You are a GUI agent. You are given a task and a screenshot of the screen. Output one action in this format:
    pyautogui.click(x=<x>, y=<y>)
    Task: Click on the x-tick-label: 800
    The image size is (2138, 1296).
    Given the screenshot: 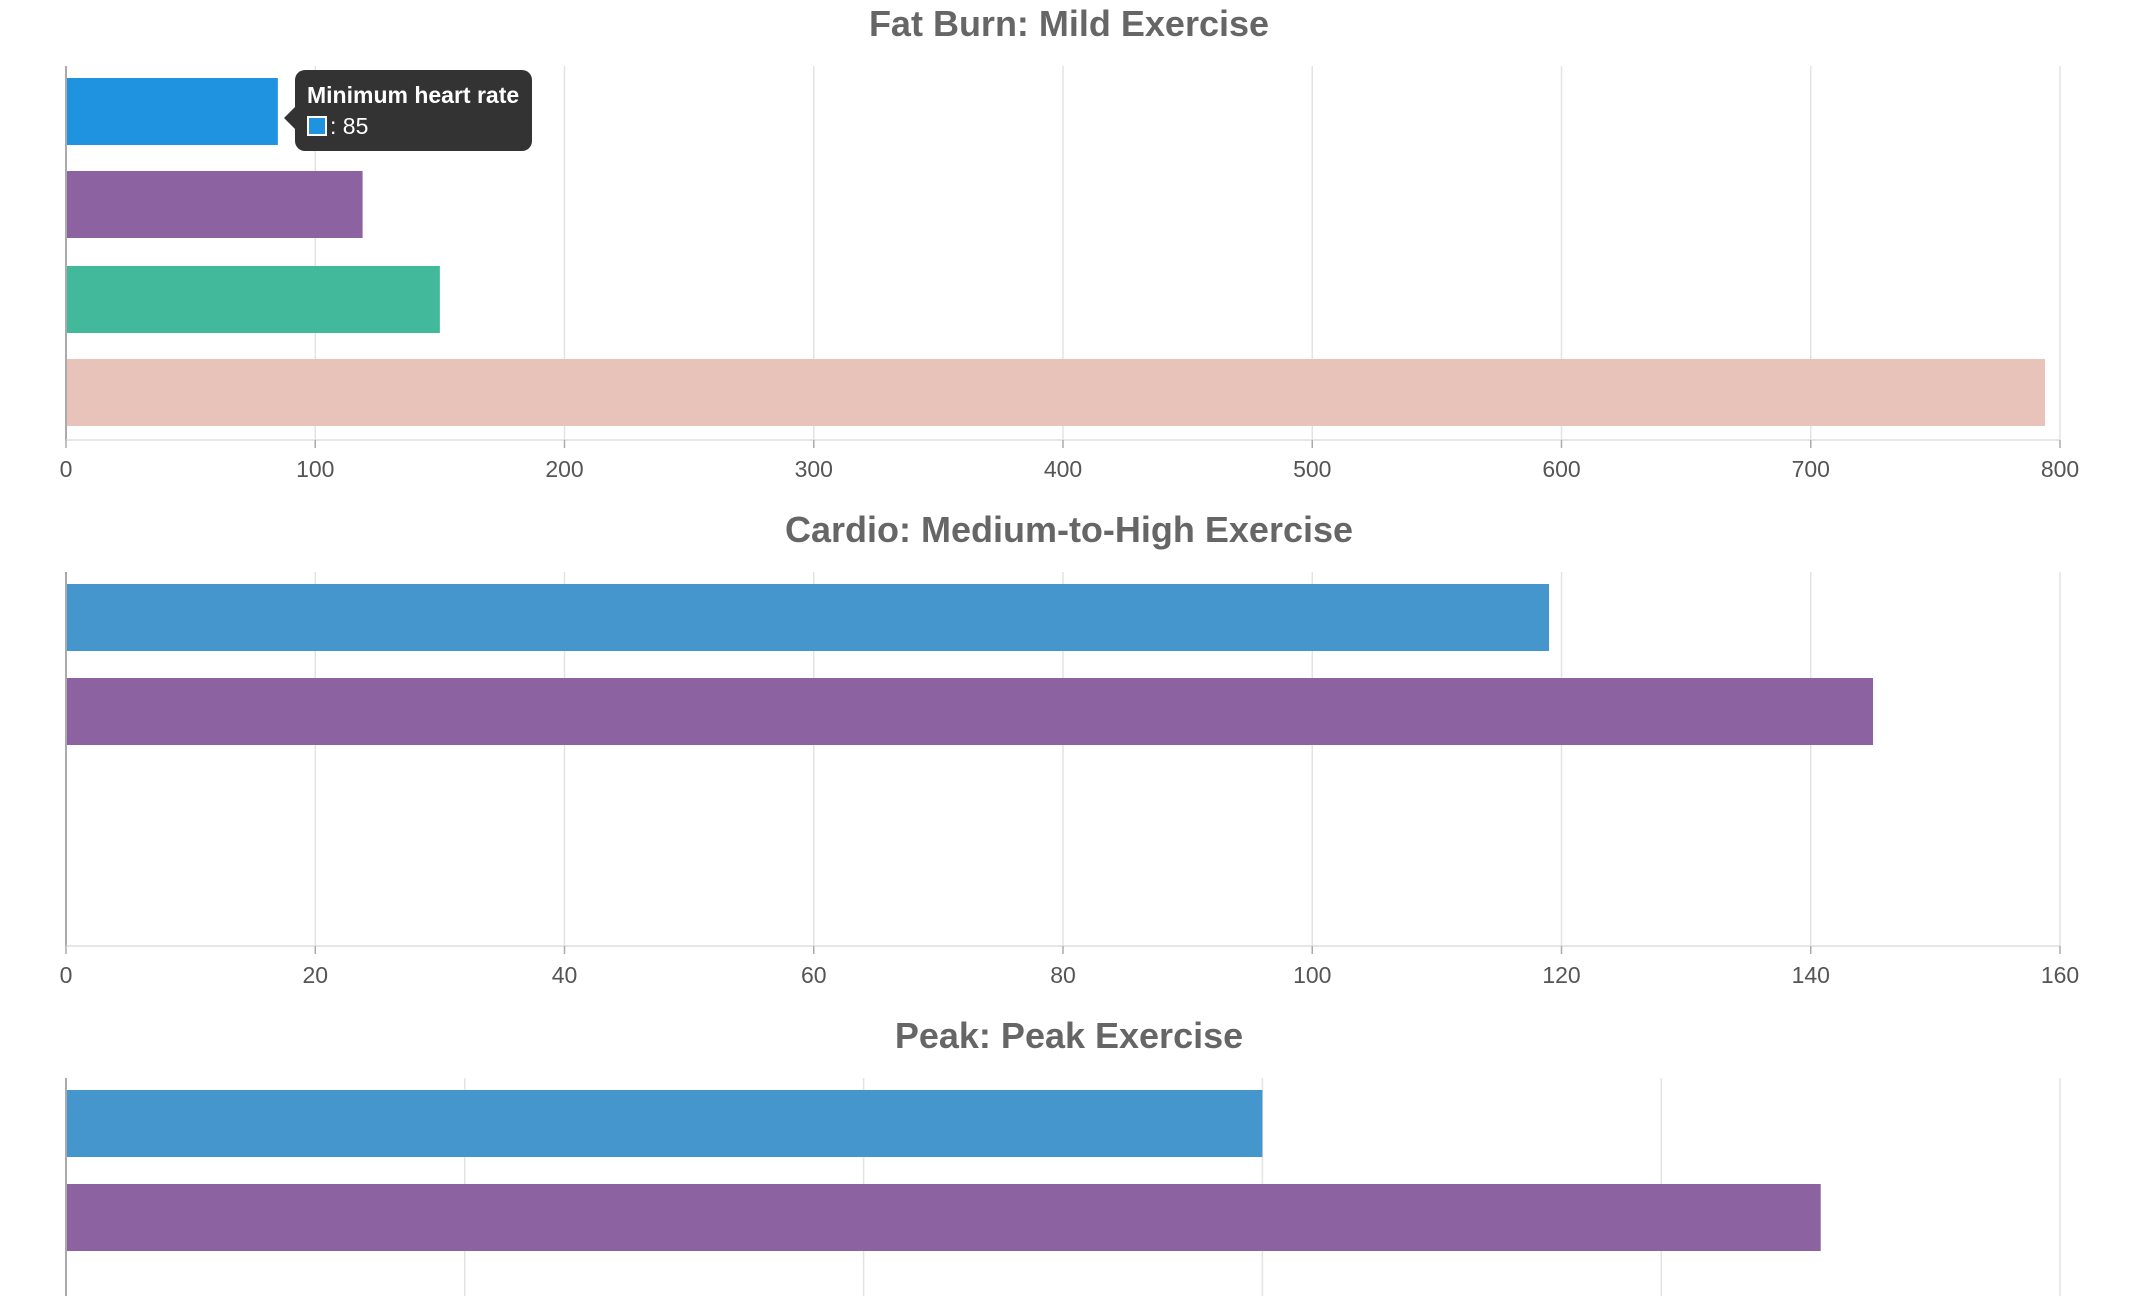 What is the action you would take?
    pyautogui.click(x=2060, y=469)
    